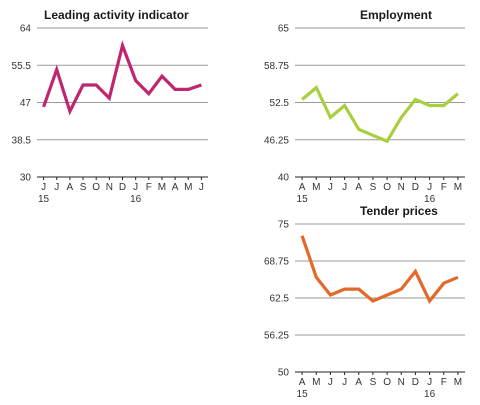  What do you see at coordinates (26, 178) in the screenshot?
I see `y-tick-label: 30` at bounding box center [26, 178].